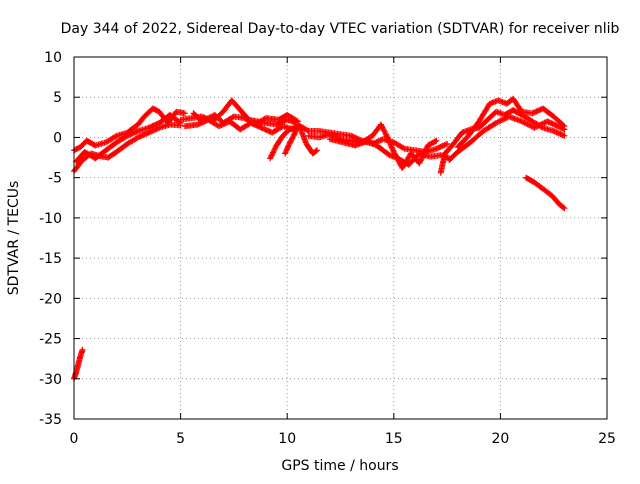 The image size is (640, 484). I want to click on y-tick-label: -25, so click(50, 340).